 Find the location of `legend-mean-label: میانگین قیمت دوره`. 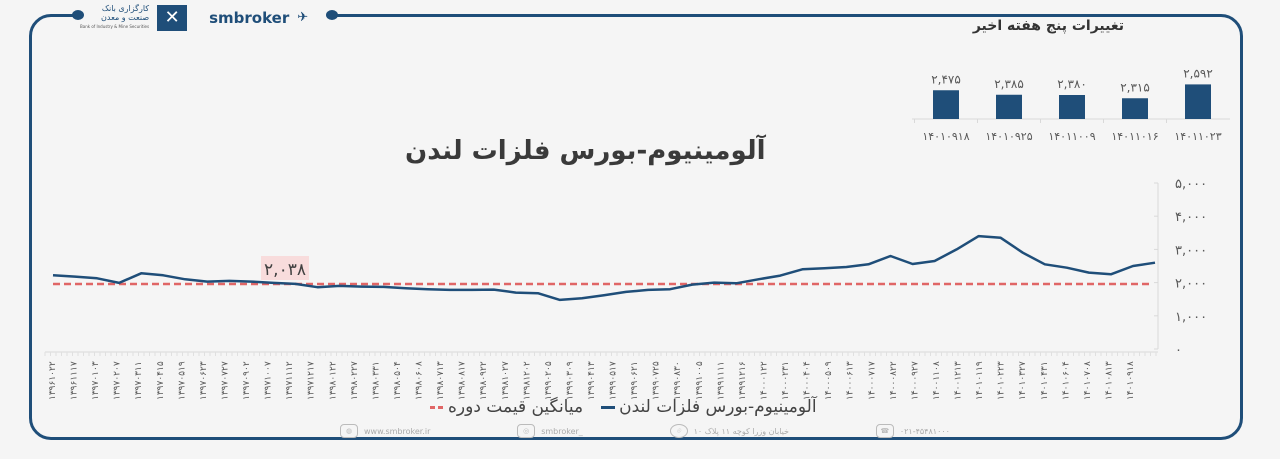

legend-mean-label: میانگین قیمت دوره is located at coordinates (516, 407).